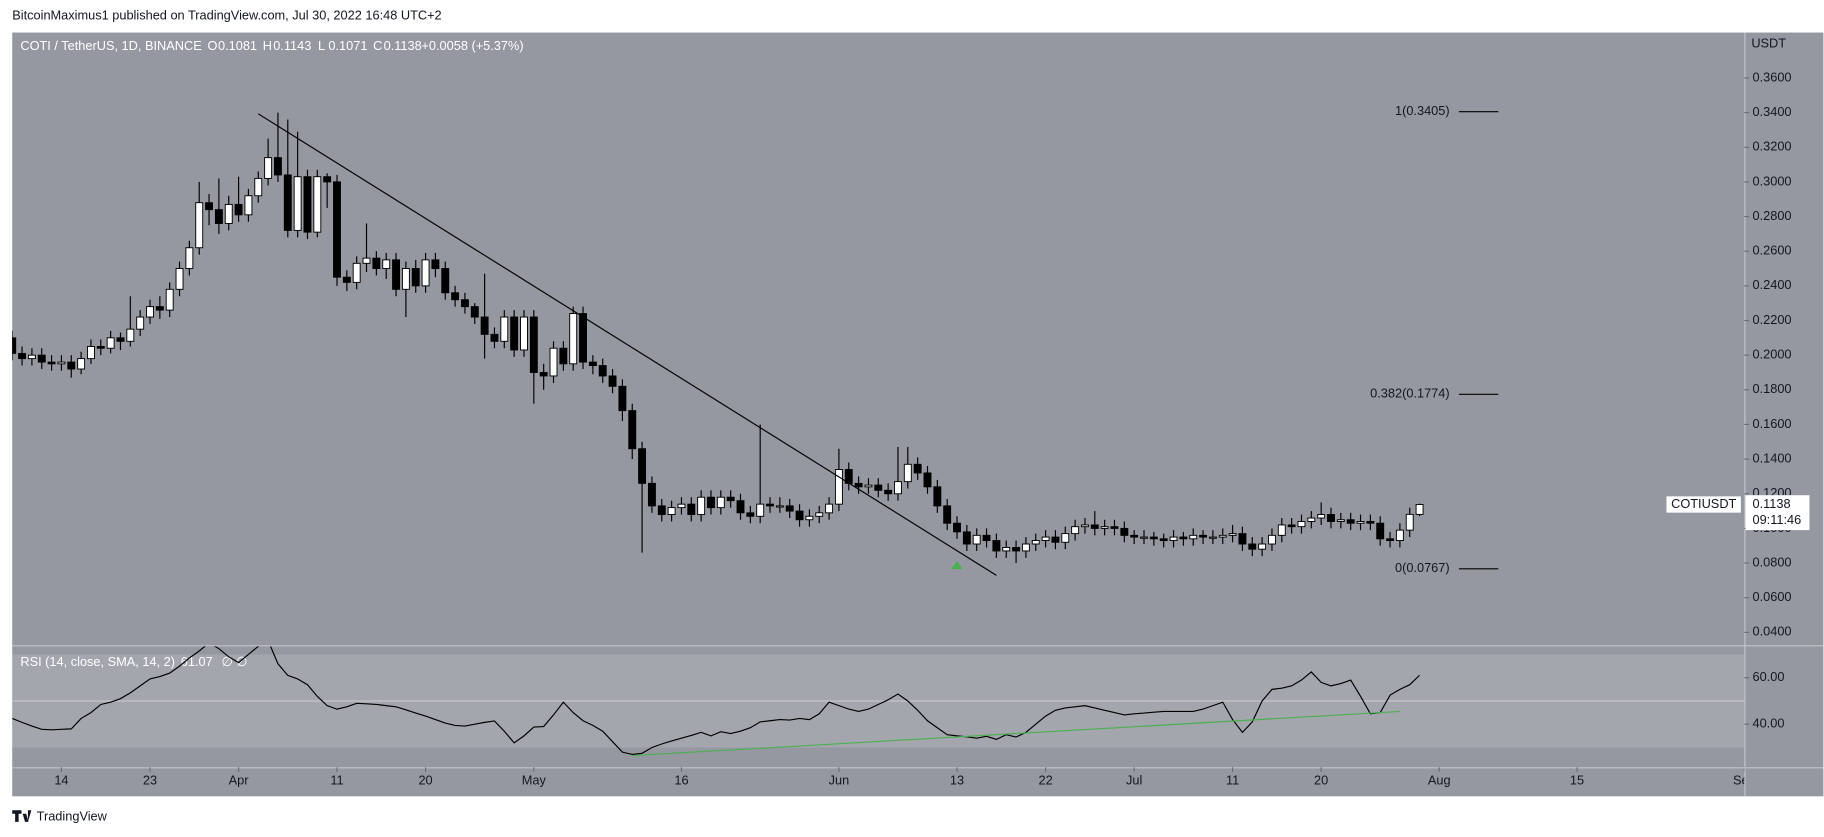 This screenshot has height=837, width=1824. Describe the element at coordinates (1771, 503) in the screenshot. I see `price-tag-value: 0.1138` at that location.